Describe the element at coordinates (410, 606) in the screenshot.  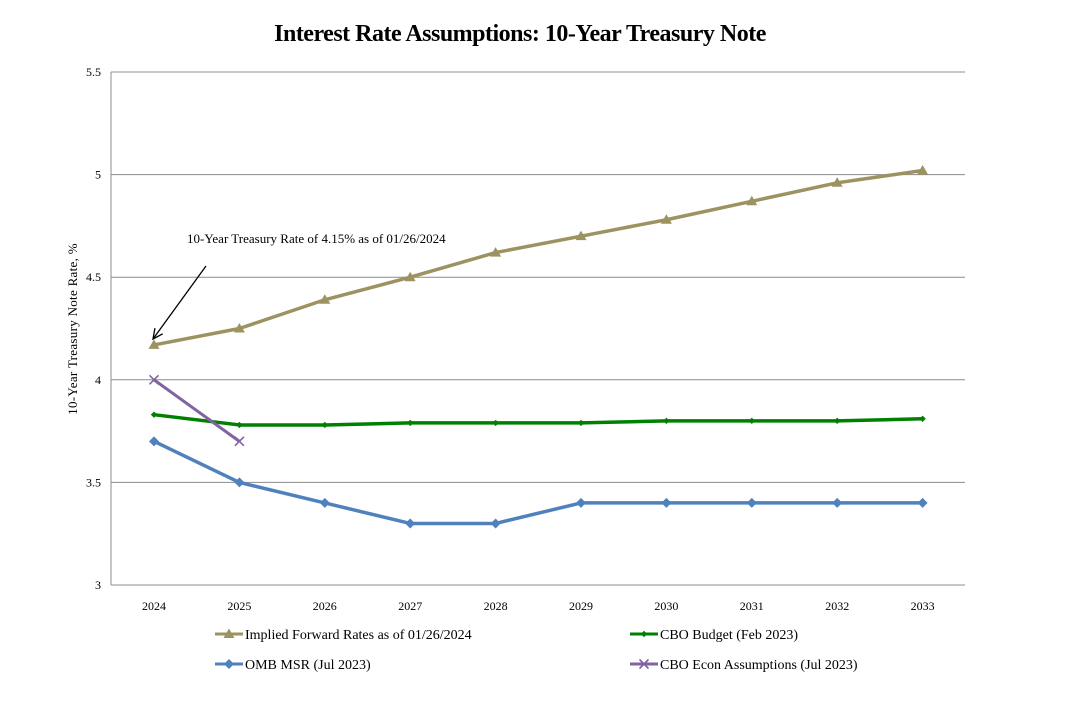
I see `x-tick-label: 2027` at that location.